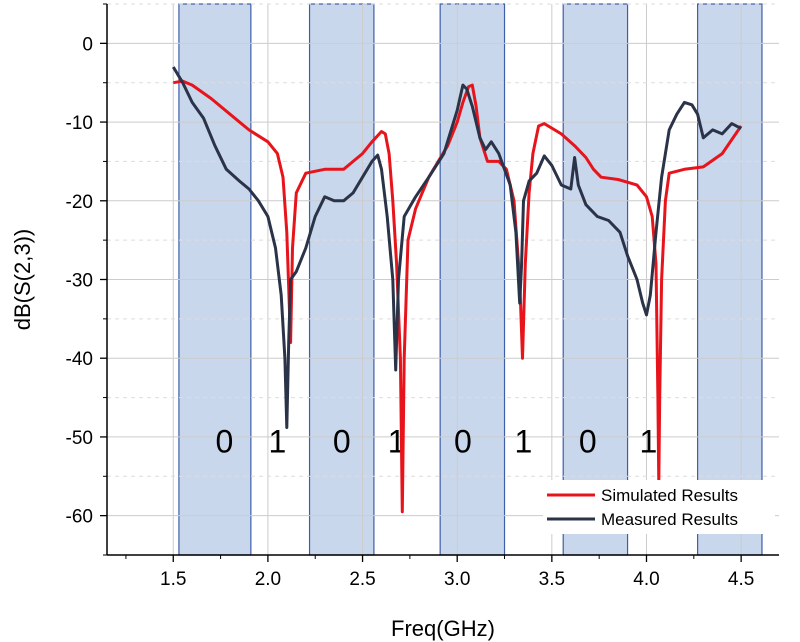 The width and height of the screenshot is (800, 642). I want to click on x-tick-label: 3.0, so click(457, 579).